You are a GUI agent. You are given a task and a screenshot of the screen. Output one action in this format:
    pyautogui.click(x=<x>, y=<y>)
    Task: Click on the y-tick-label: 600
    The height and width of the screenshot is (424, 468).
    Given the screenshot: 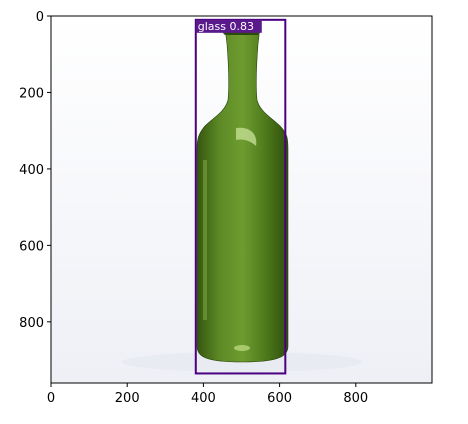 What is the action you would take?
    pyautogui.click(x=31, y=246)
    